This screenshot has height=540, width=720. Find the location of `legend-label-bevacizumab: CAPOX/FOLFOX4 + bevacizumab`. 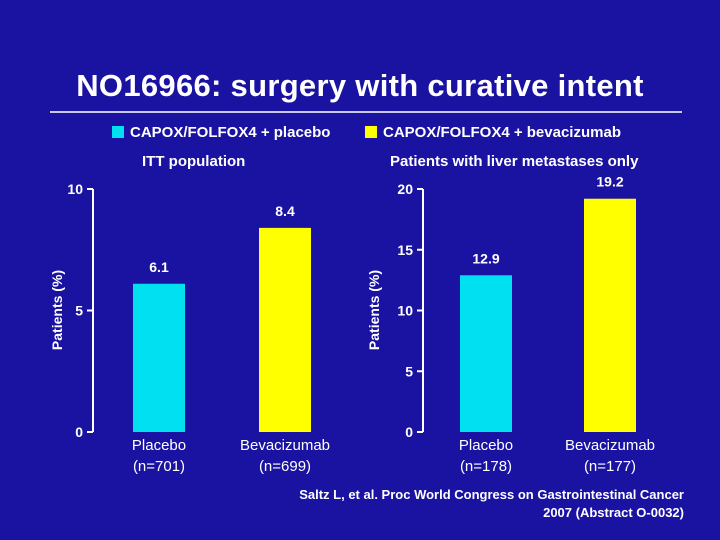

legend-label-bevacizumab: CAPOX/FOLFOX4 + bevacizumab is located at coordinates (502, 132).